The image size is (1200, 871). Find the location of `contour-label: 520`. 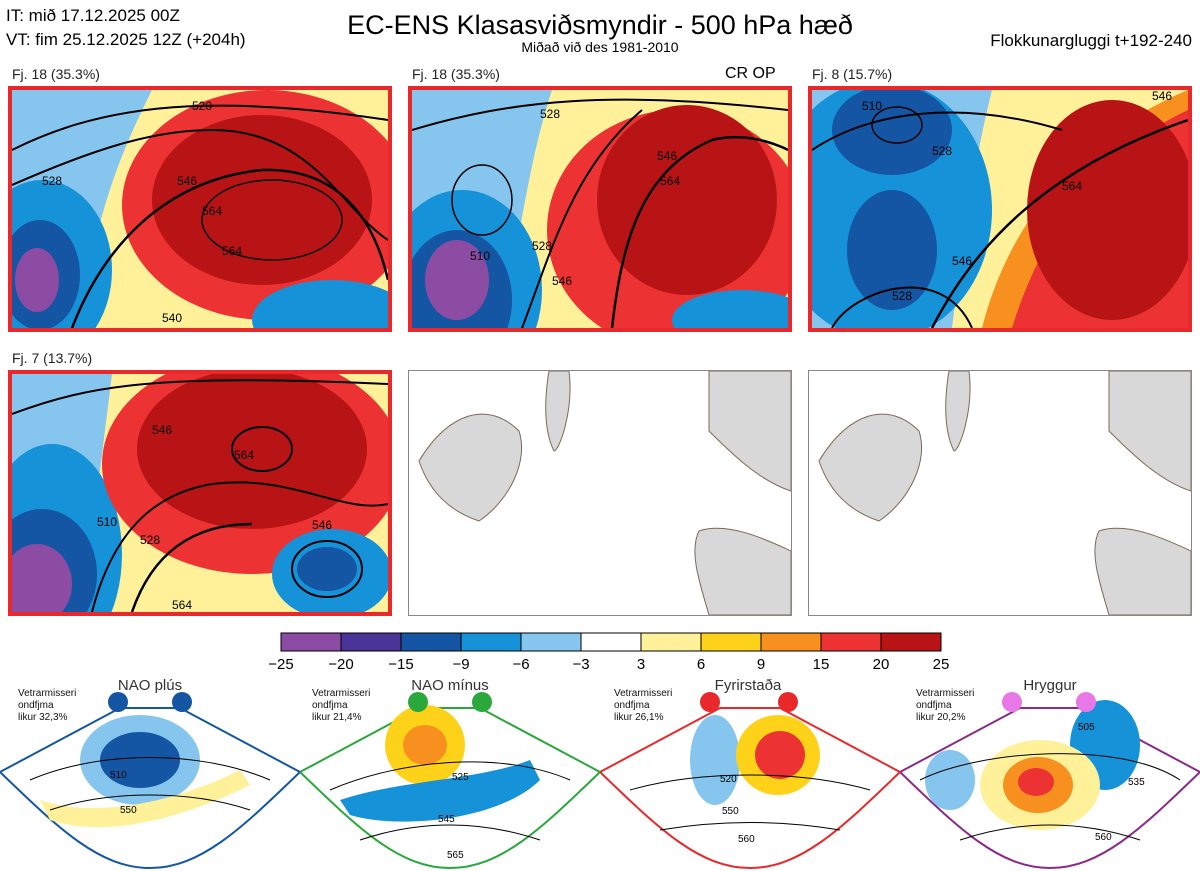

contour-label: 520 is located at coordinates (202, 106).